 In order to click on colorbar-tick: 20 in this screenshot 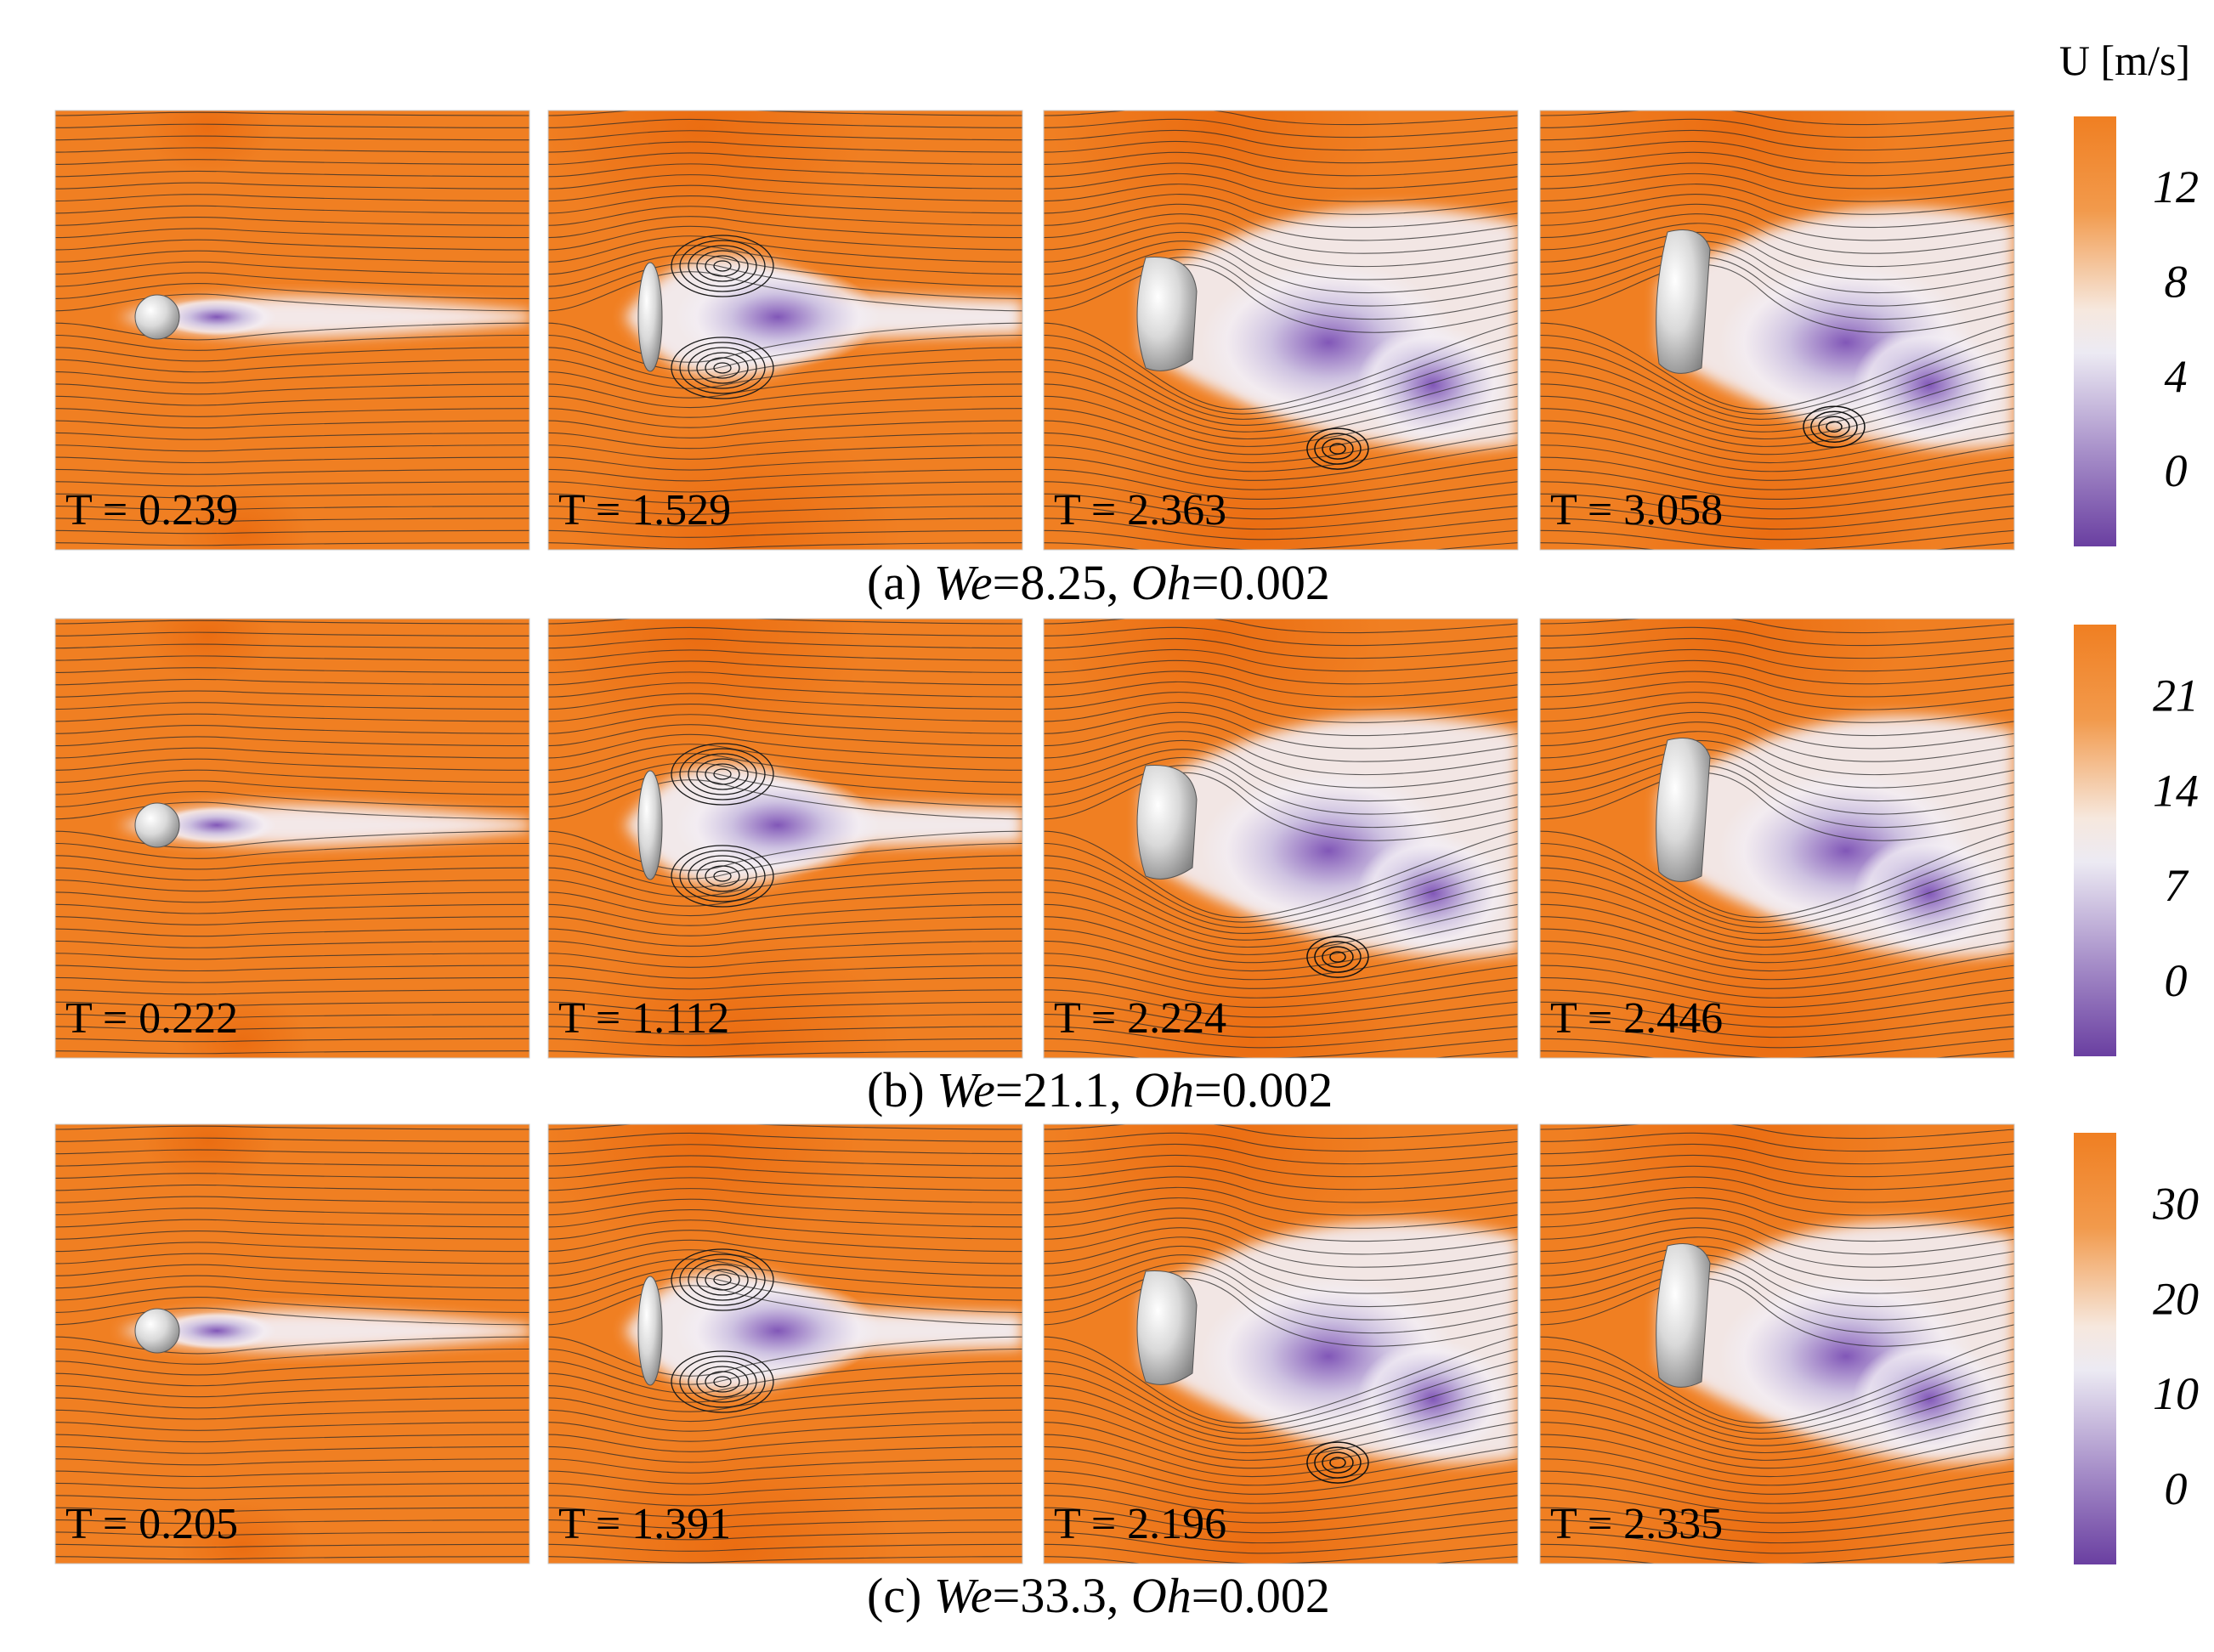, I will do `click(2176, 1298)`.